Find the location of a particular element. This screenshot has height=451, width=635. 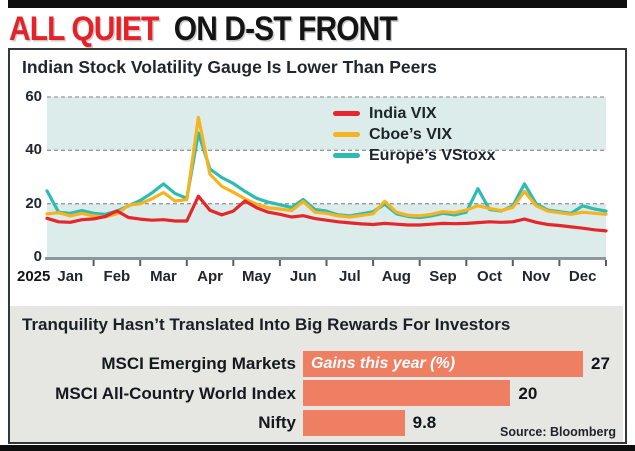

x-tick-label: Apr is located at coordinates (210, 276).